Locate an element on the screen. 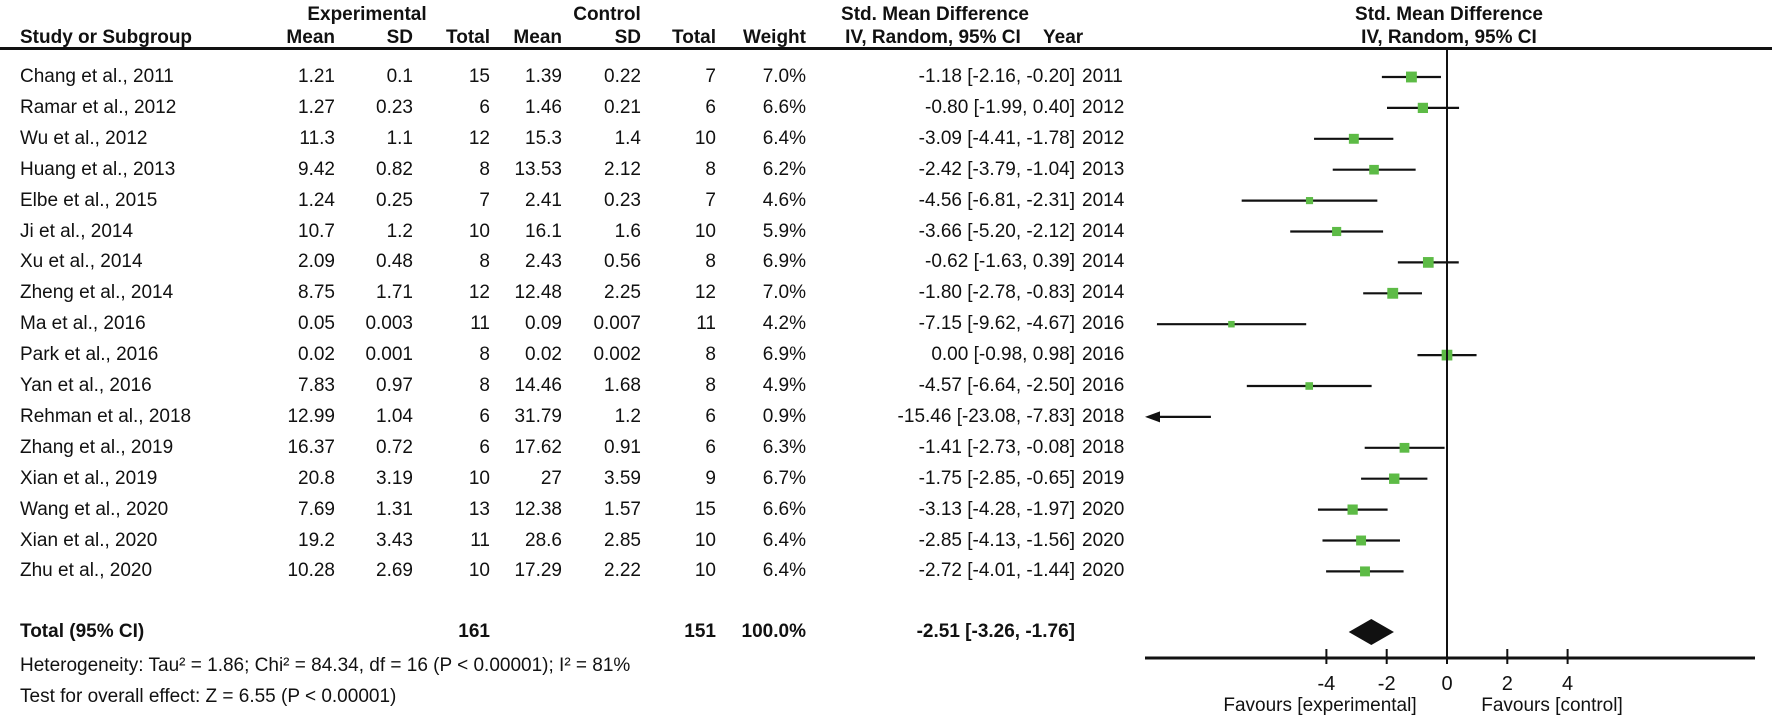 This screenshot has height=728, width=1772. exp-total: 6 is located at coordinates (484, 416).